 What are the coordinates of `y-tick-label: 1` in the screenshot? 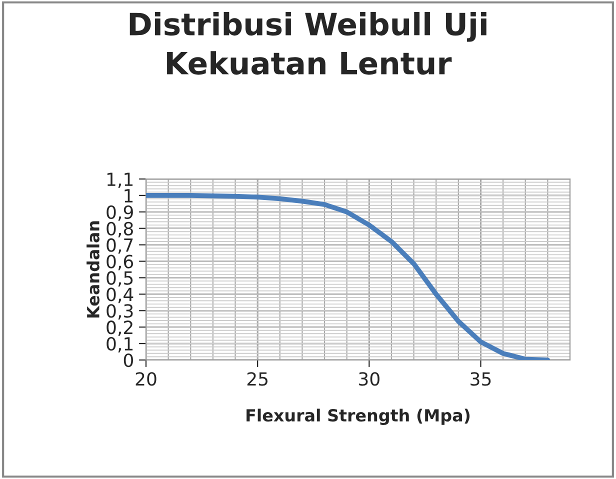 It's located at (128, 195).